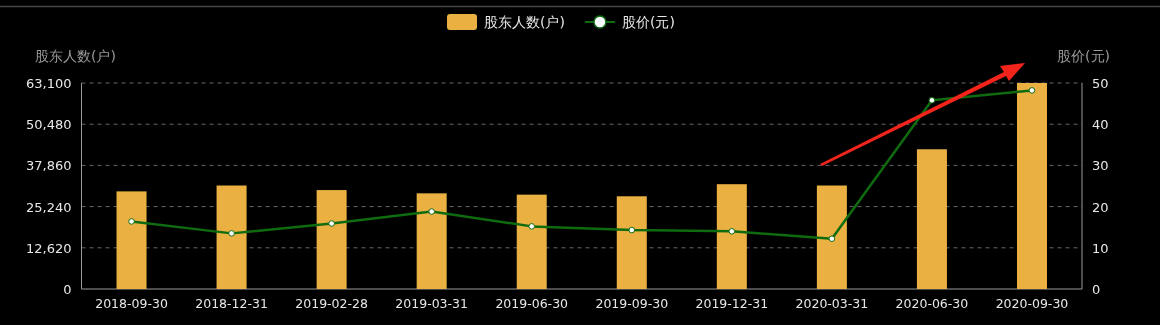  Describe the element at coordinates (932, 303) in the screenshot. I see `x-tick-label: 2020-06-30` at that location.